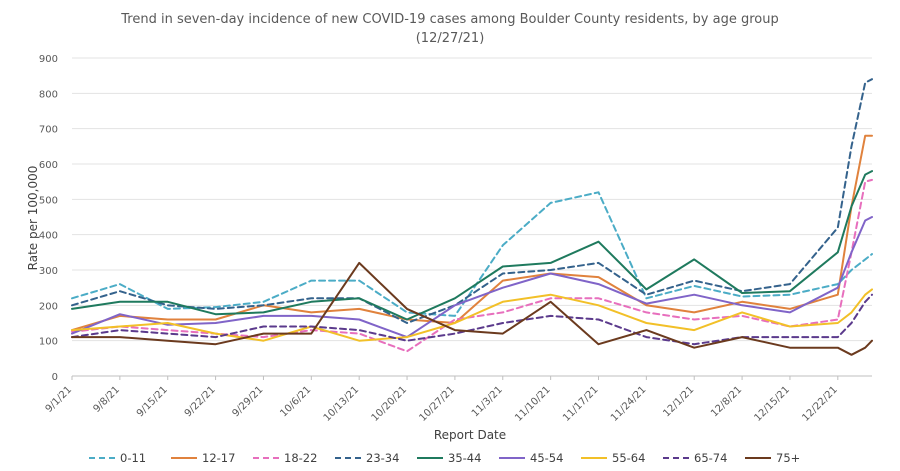 The height and width of the screenshot is (471, 900). What do you see at coordinates (48, 200) in the screenshot?
I see `y-tick-label: 500` at bounding box center [48, 200].